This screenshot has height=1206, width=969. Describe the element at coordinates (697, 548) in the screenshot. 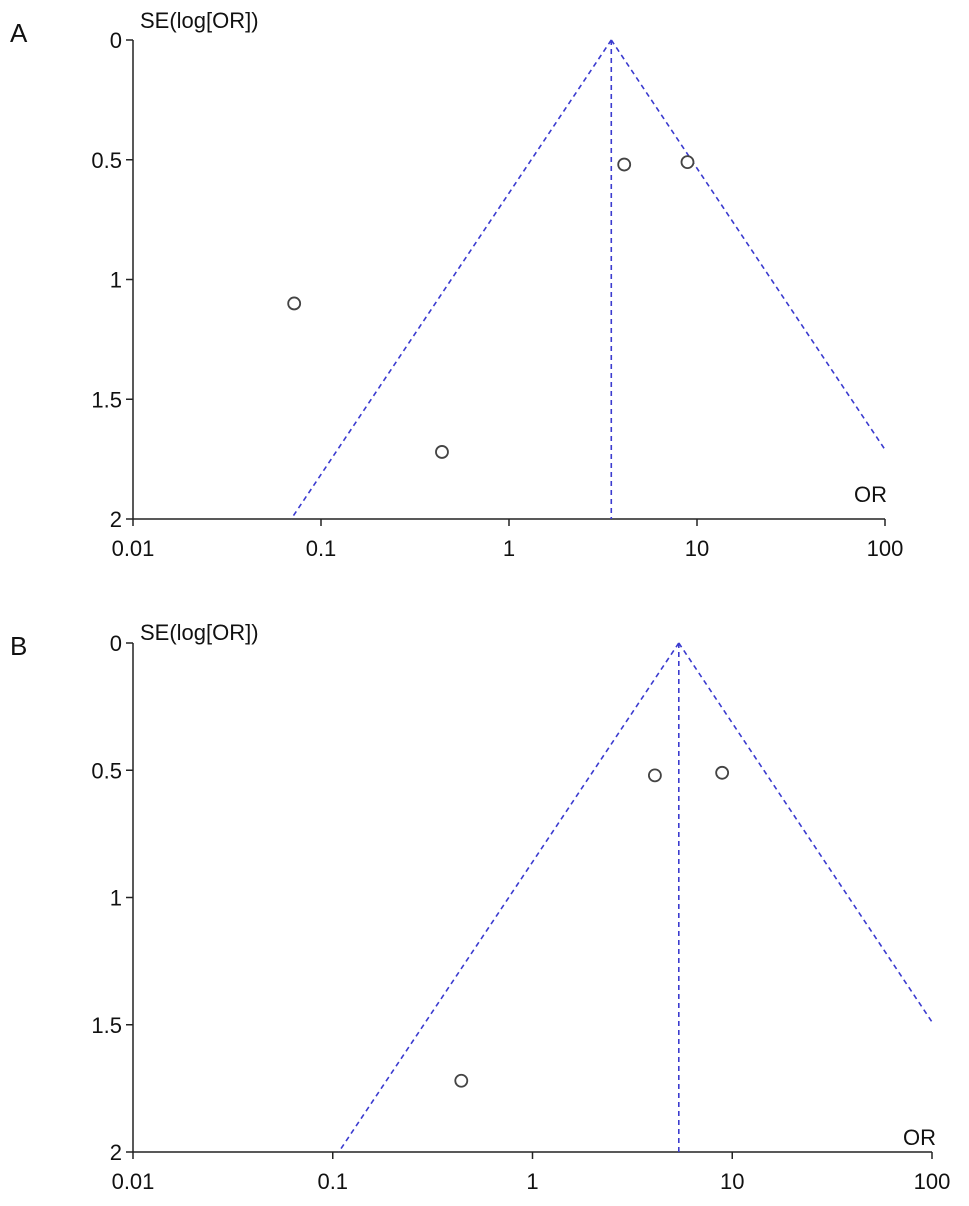

I see `panel-a-x-tick-label: 10` at that location.